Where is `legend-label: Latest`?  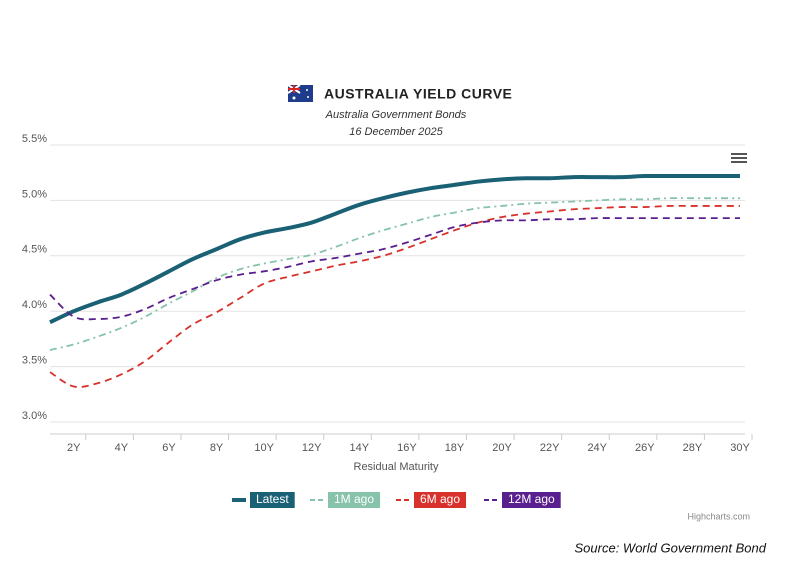
legend-label: Latest is located at coordinates (272, 499).